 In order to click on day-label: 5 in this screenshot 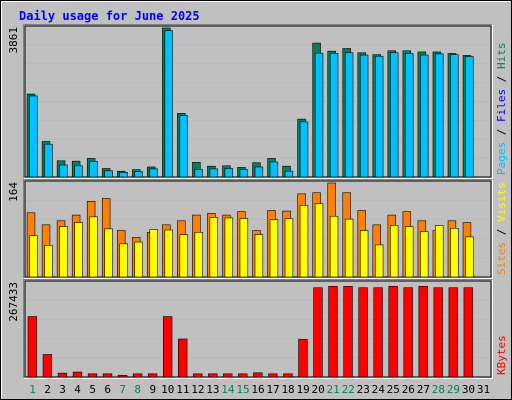, I will do `click(92, 389)`.